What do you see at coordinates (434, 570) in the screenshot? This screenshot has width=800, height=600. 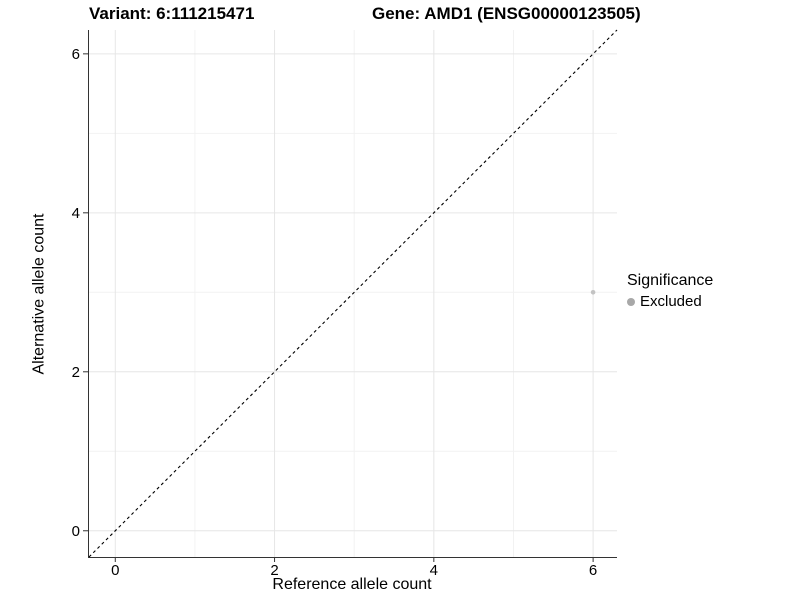 I see `x-tick-label: 4` at bounding box center [434, 570].